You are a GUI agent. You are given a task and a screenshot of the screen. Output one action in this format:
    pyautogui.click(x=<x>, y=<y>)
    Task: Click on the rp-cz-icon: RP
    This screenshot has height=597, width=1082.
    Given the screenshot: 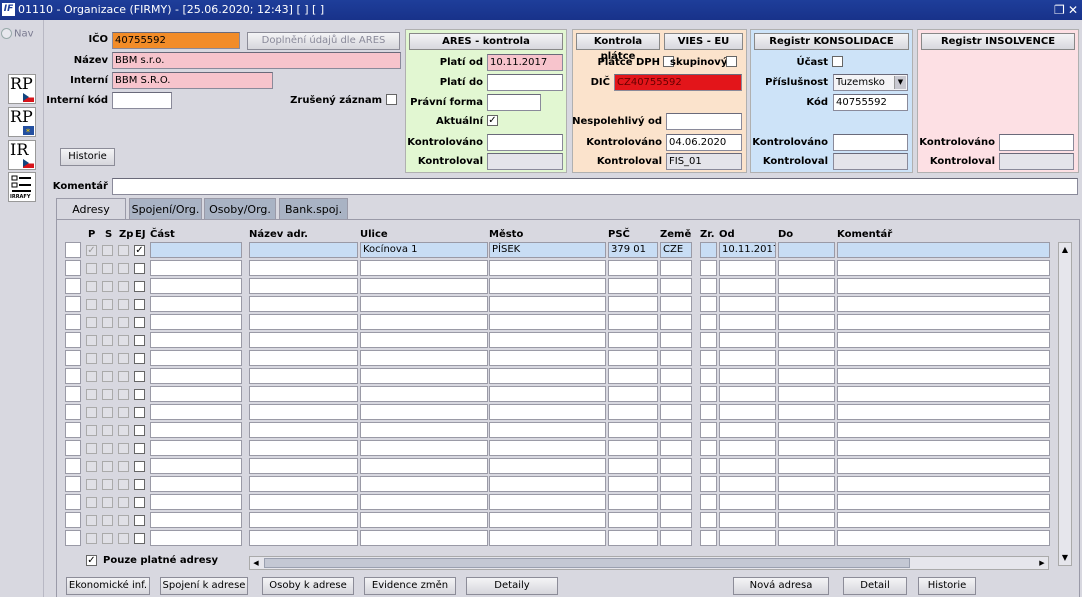 What is the action you would take?
    pyautogui.click(x=22, y=89)
    